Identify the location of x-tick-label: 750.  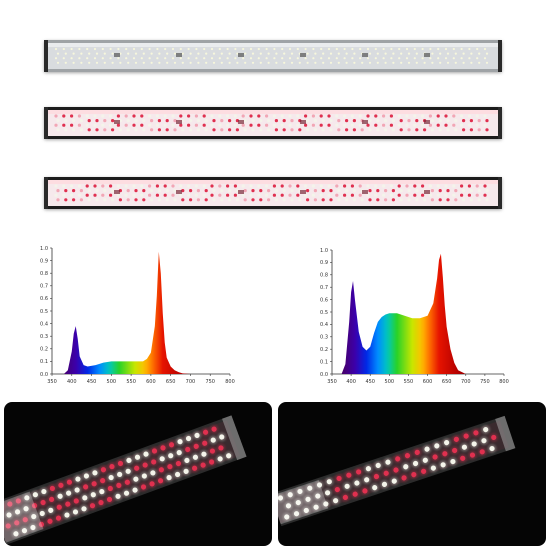
(210, 382).